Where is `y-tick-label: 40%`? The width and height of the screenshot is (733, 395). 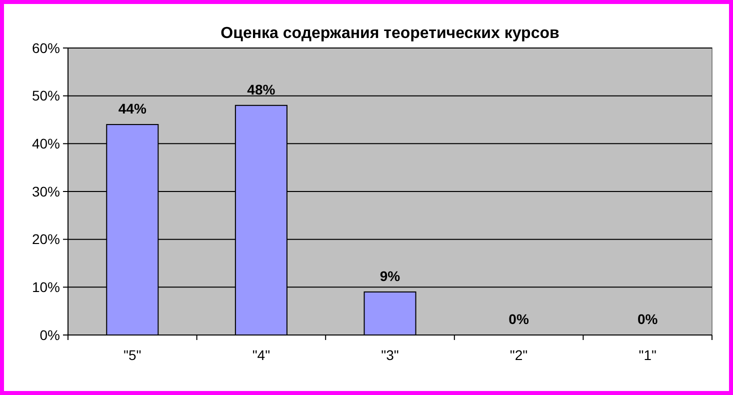
y-tick-label: 40% is located at coordinates (46, 144).